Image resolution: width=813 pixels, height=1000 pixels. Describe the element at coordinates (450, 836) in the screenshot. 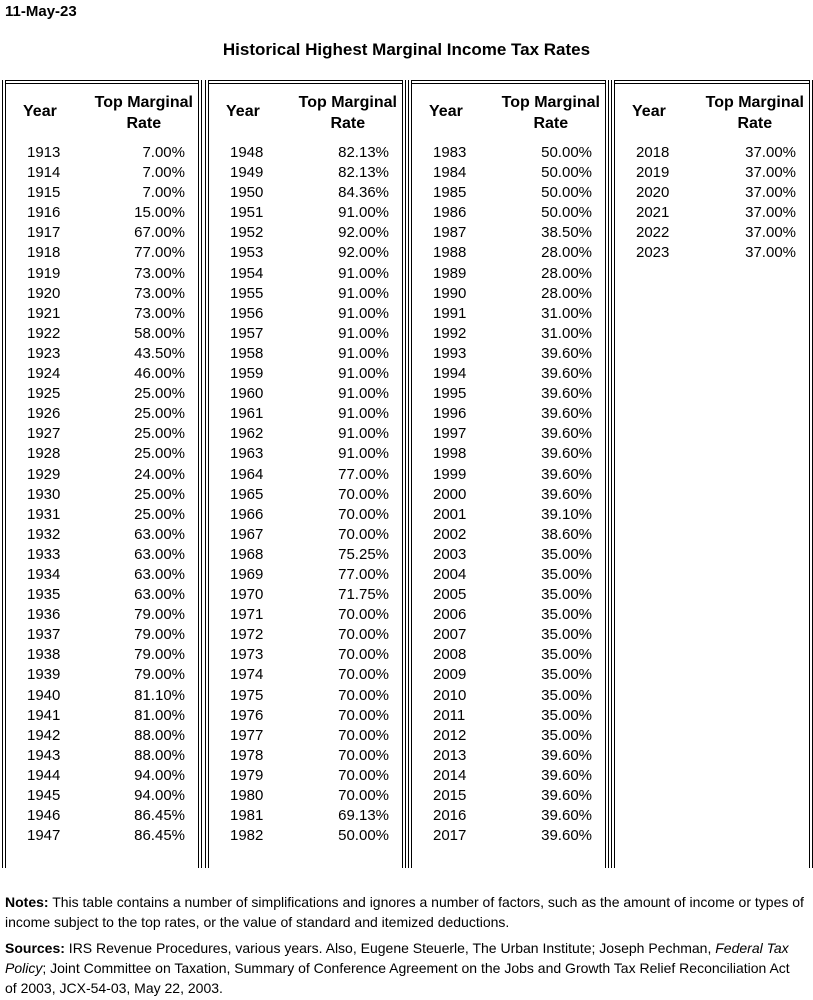

I see `year-cell: 2017` at that location.